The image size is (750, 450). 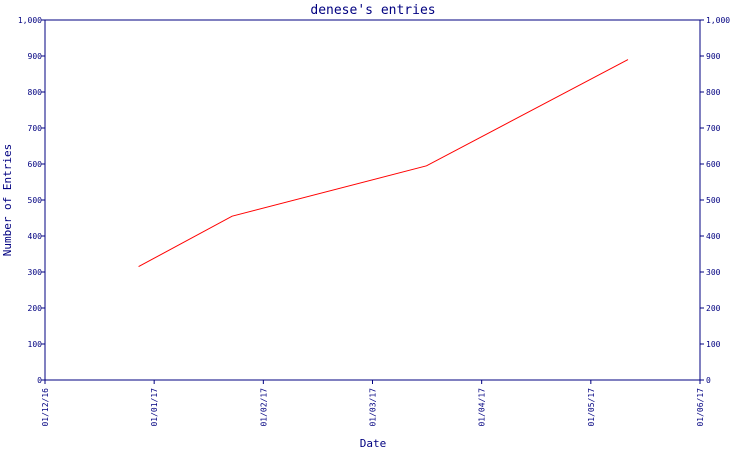 What do you see at coordinates (482, 407) in the screenshot?
I see `x-tick-label: 01/04/17` at bounding box center [482, 407].